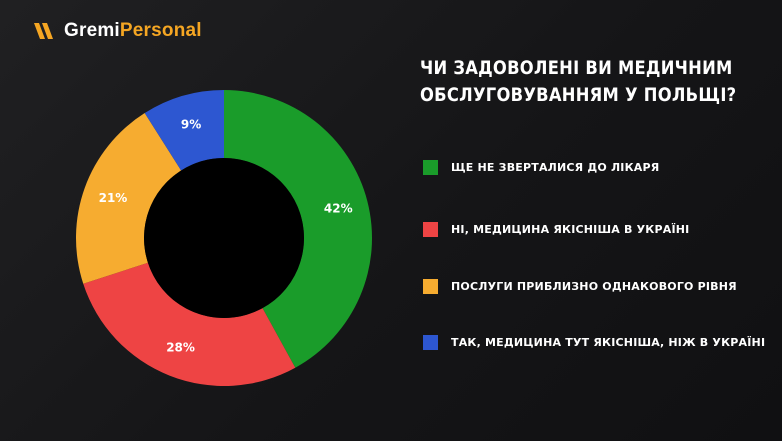  Describe the element at coordinates (576, 68) in the screenshot. I see `chart-title-line-1: ЧИ ЗАДОВОЛЕНІ ВИ МЕДИЧНИМ` at that location.